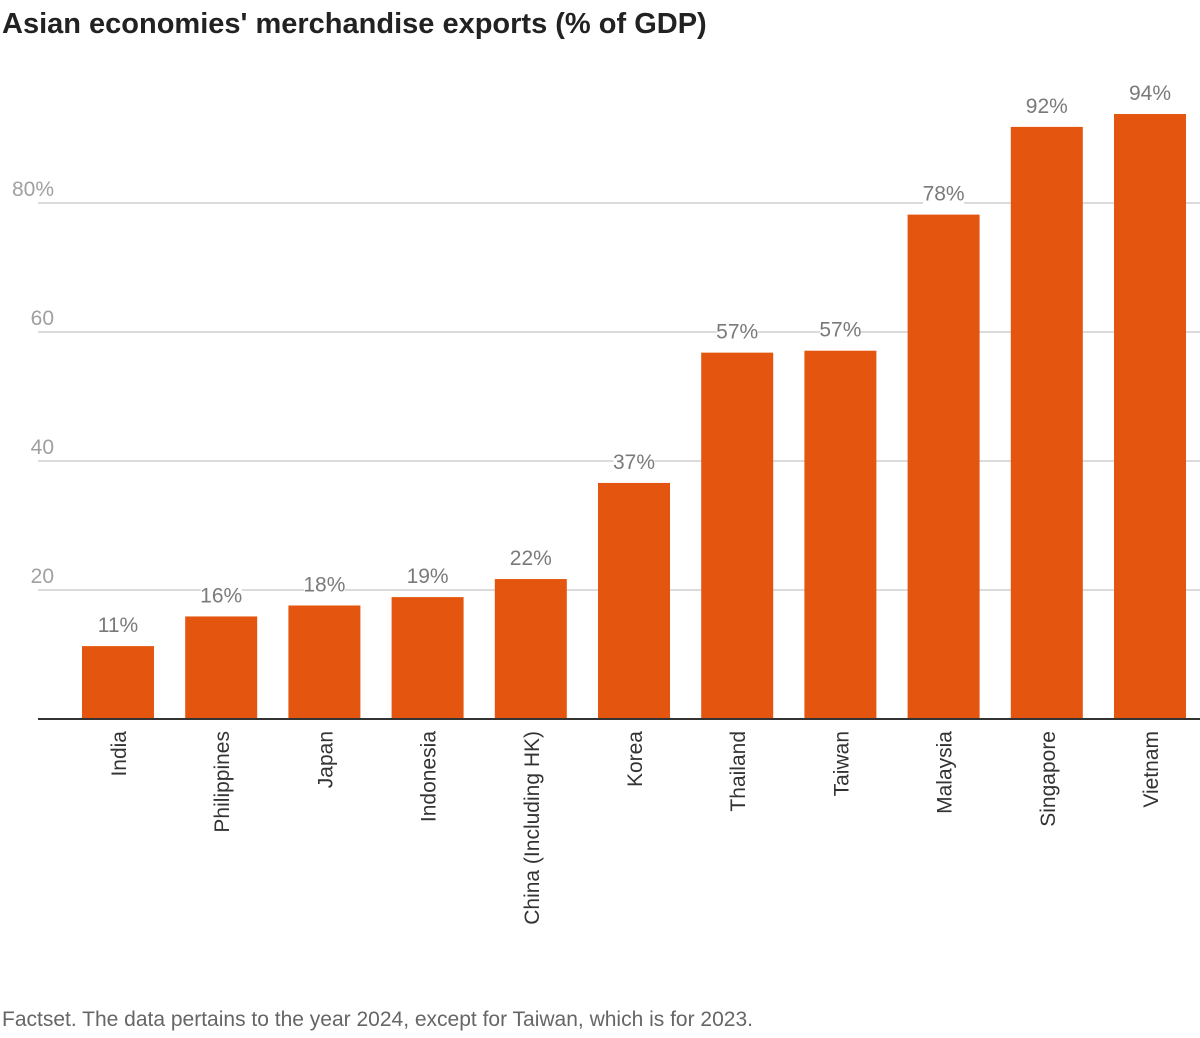 The width and height of the screenshot is (1200, 1038). I want to click on data-label: 78%, so click(944, 194).